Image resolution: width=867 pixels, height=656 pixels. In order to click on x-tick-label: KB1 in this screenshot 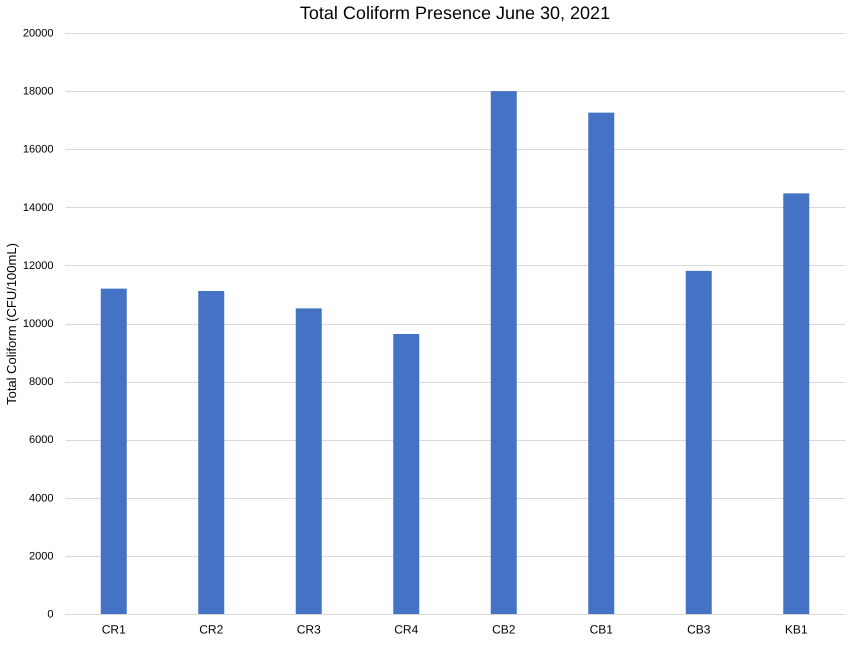, I will do `click(796, 629)`.